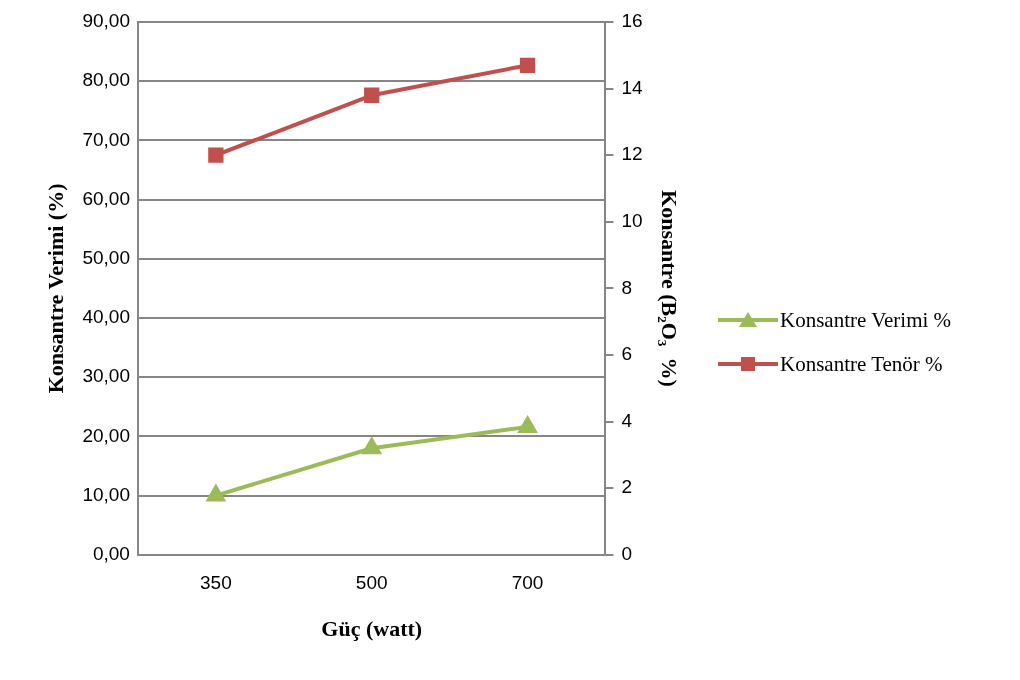 The image size is (1020, 680). What do you see at coordinates (106, 435) in the screenshot?
I see `y-tick-label: 20,00` at bounding box center [106, 435].